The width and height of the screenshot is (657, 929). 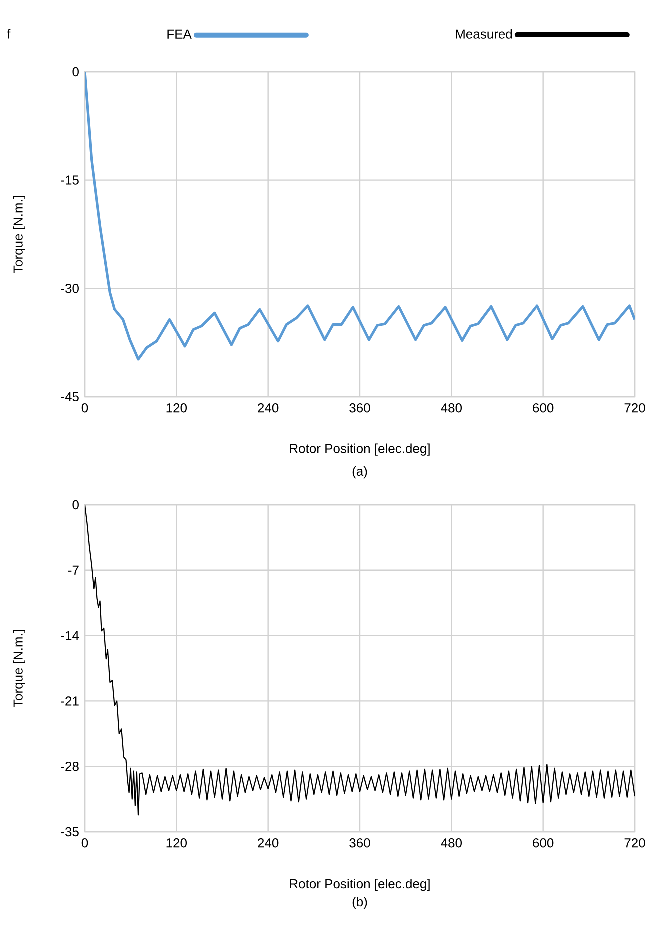 I want to click on y-tick-label: -7, so click(x=73, y=570).